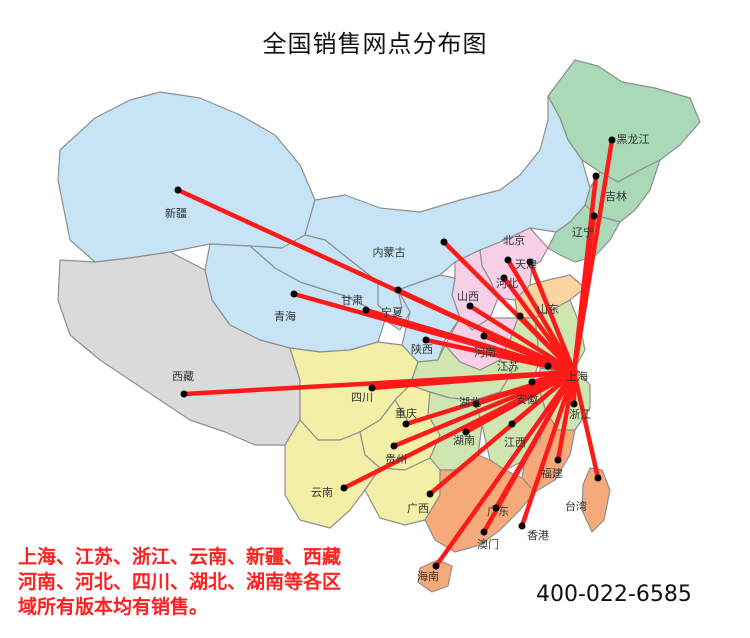 The image size is (750, 638). What do you see at coordinates (520, 316) in the screenshot?
I see `outlet-dot-shandong` at bounding box center [520, 316].